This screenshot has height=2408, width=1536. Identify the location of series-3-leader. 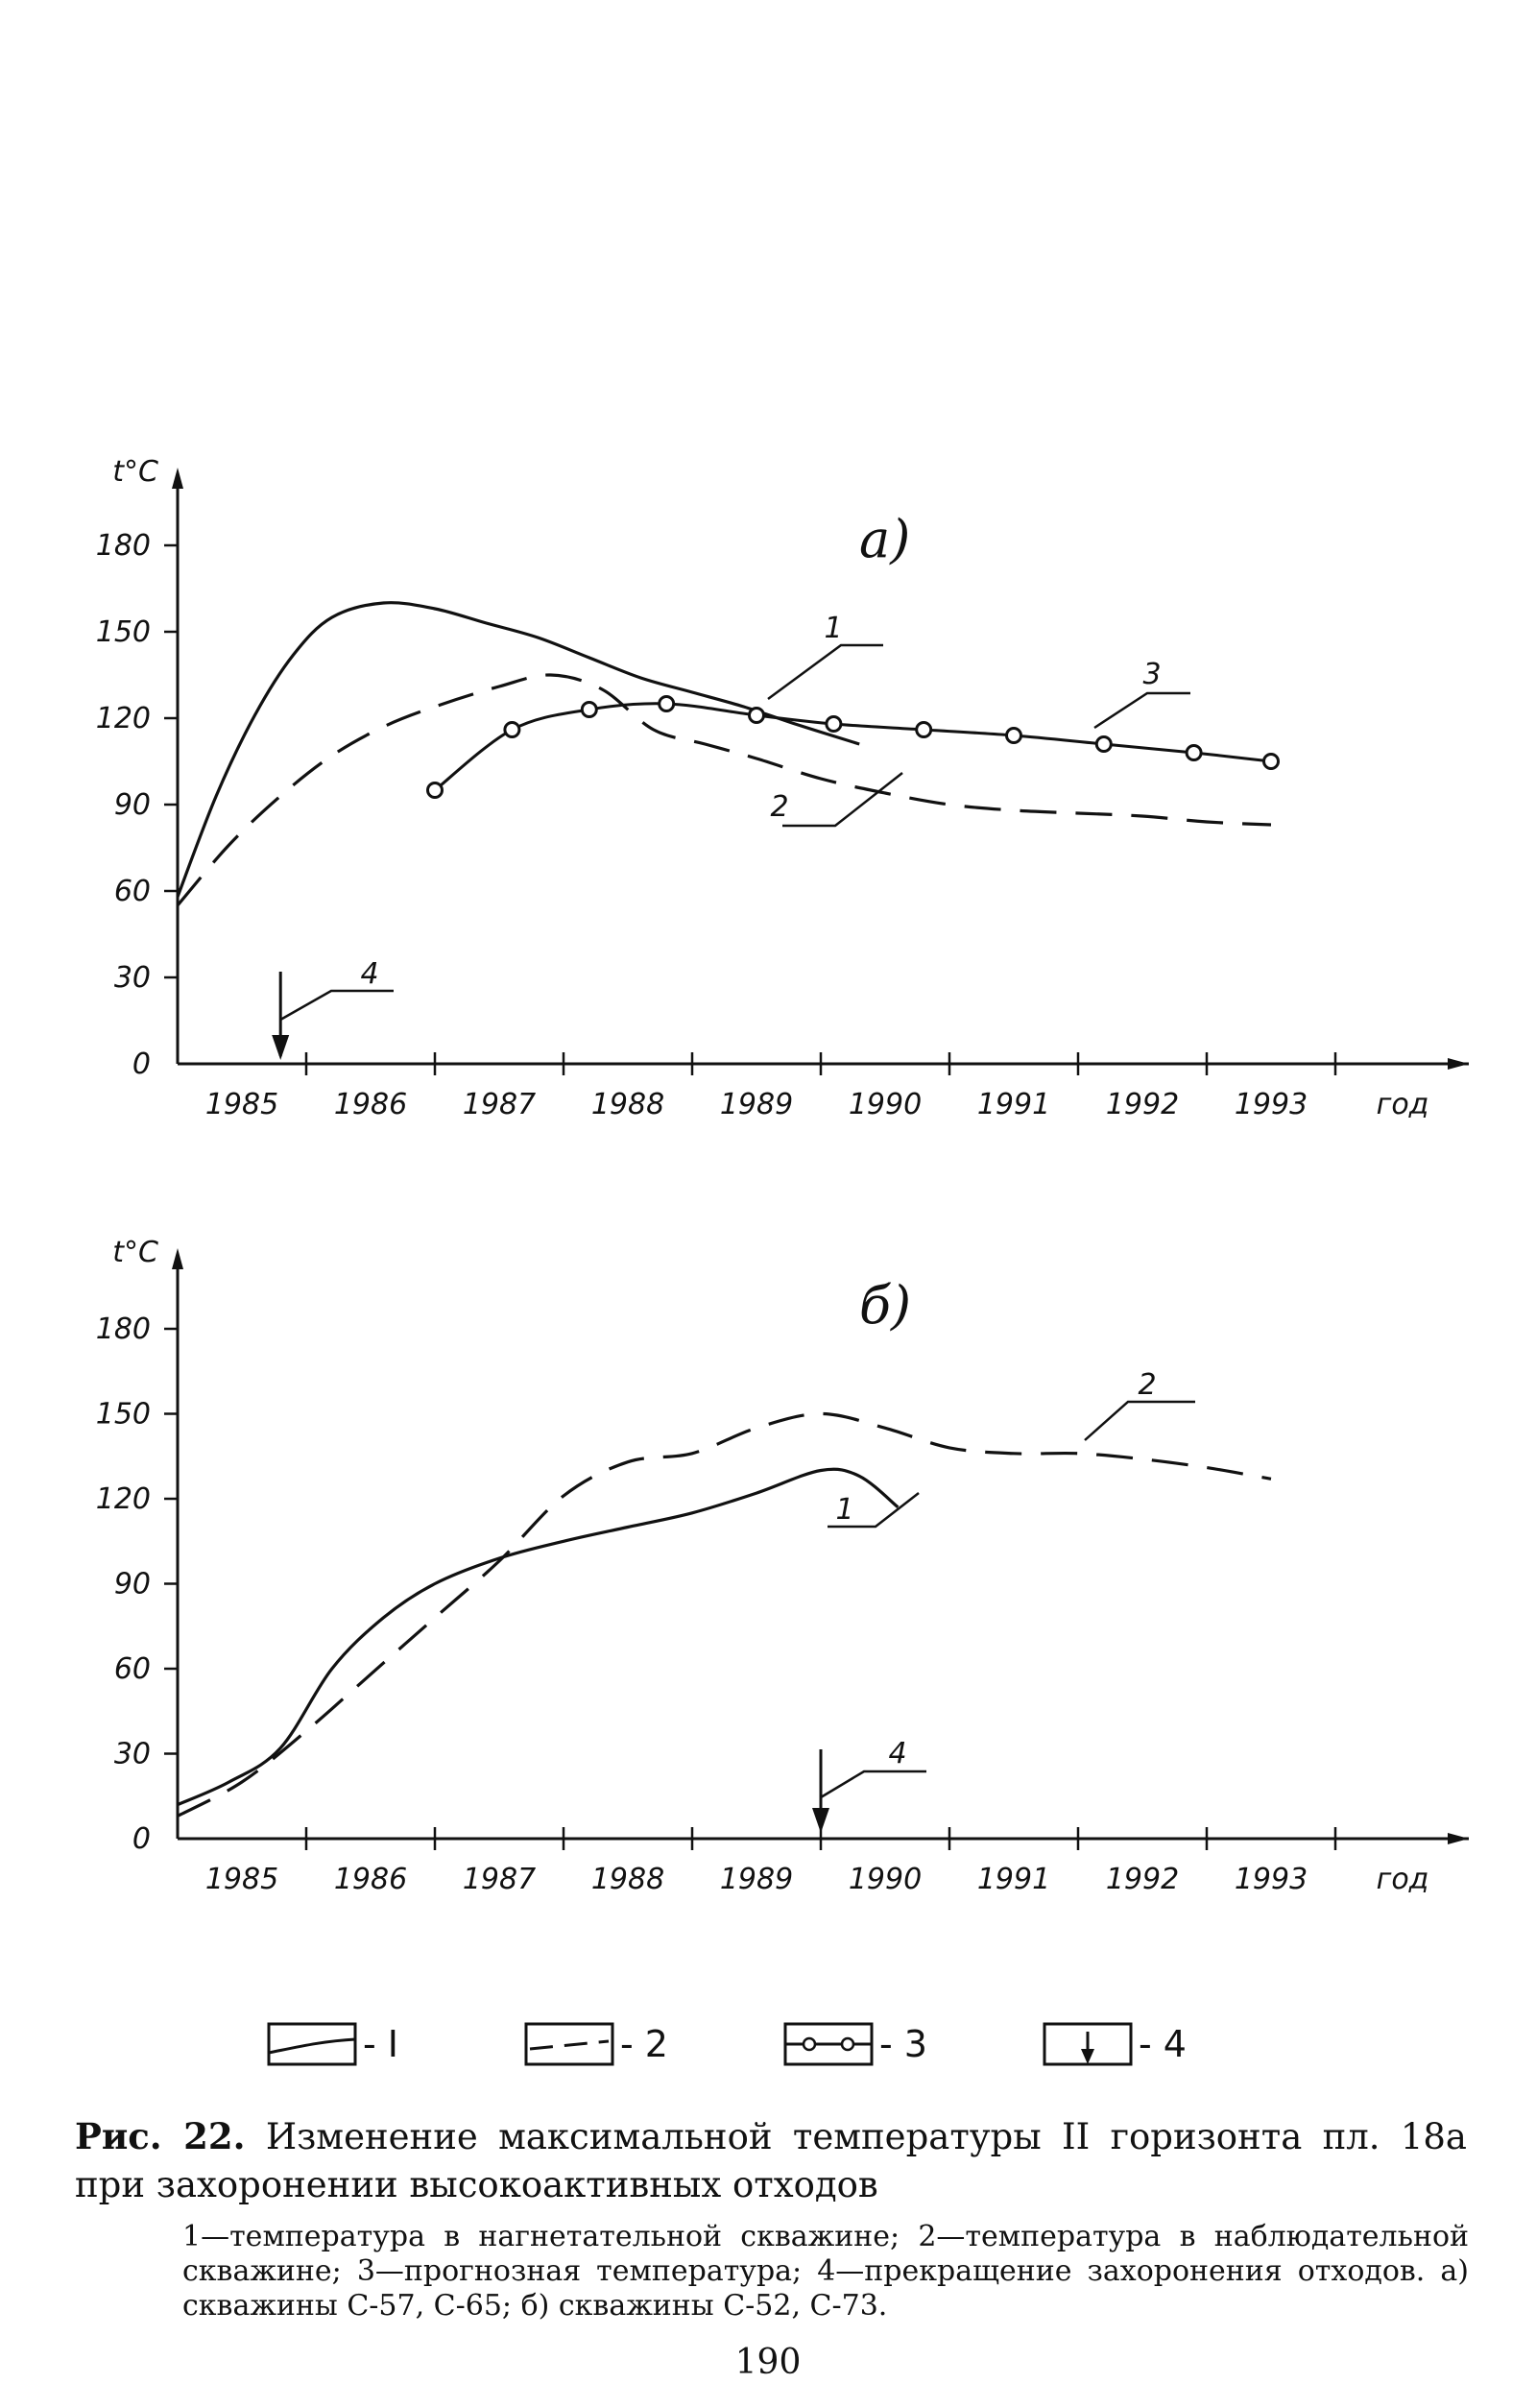
(1141, 710).